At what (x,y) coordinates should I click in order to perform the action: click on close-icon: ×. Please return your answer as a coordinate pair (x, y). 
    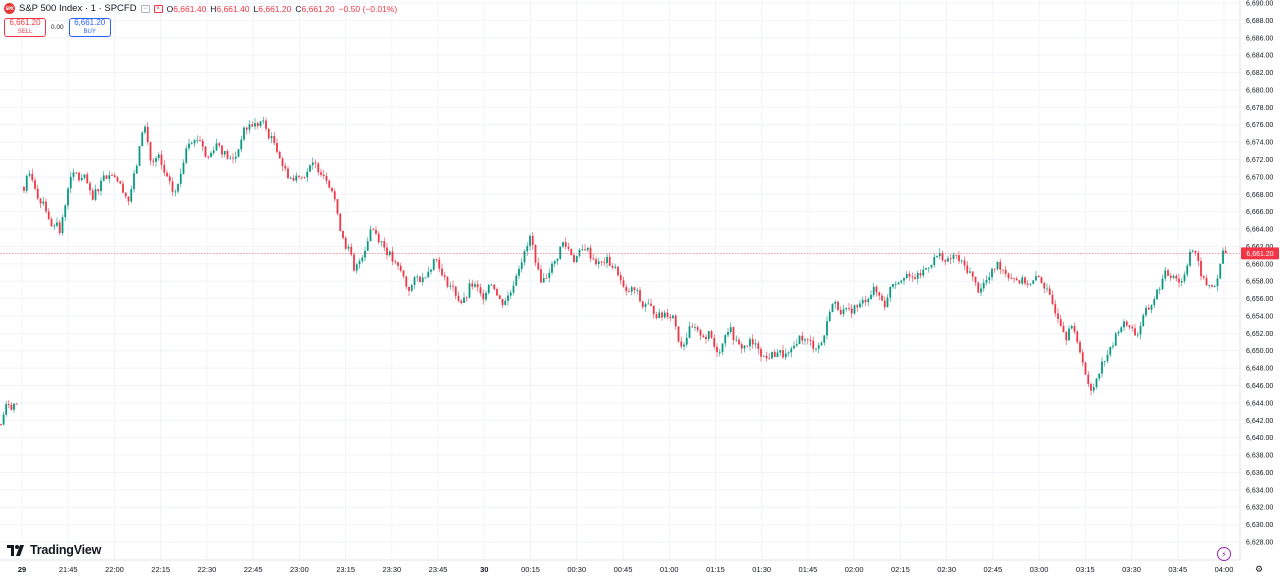
    Looking at the image, I should click on (158, 8).